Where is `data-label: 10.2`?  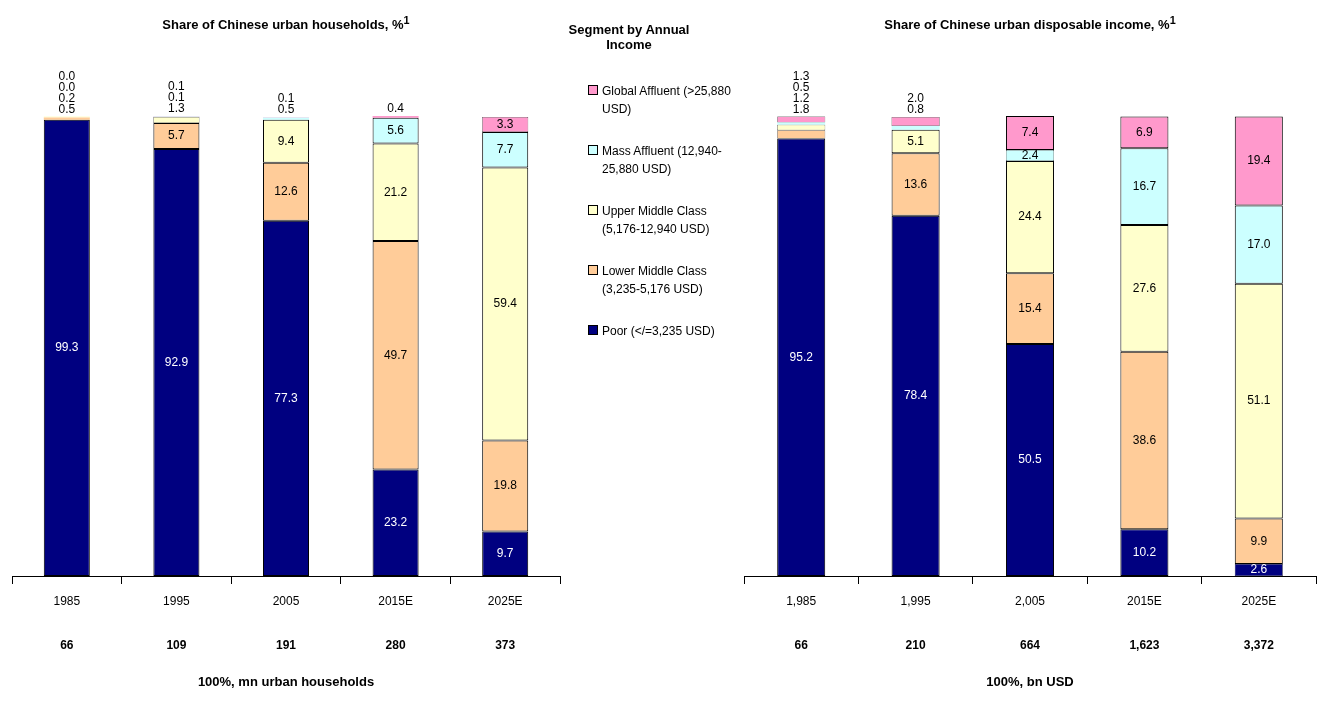 data-label: 10.2 is located at coordinates (1144, 551).